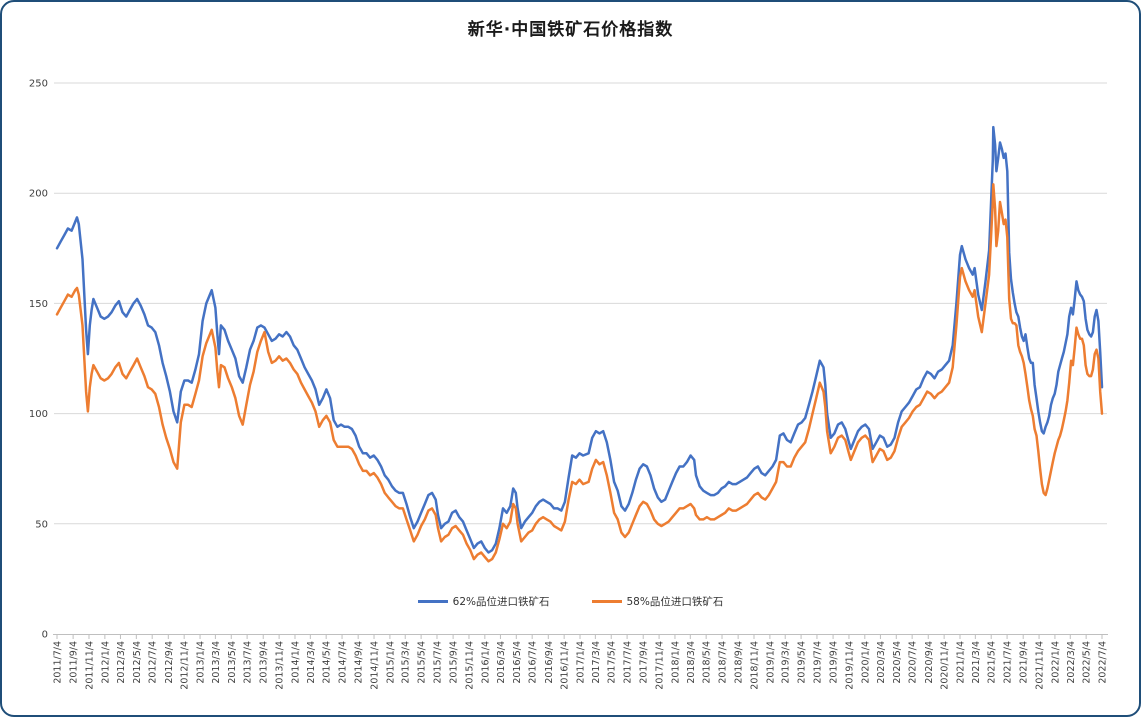  I want to click on x-axis-label: 2015/3/4, so click(406, 662).